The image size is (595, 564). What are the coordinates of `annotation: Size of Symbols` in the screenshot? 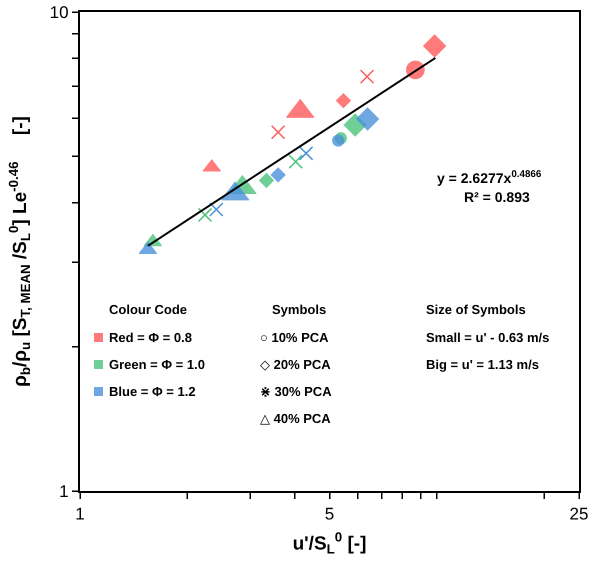 It's located at (476, 309).